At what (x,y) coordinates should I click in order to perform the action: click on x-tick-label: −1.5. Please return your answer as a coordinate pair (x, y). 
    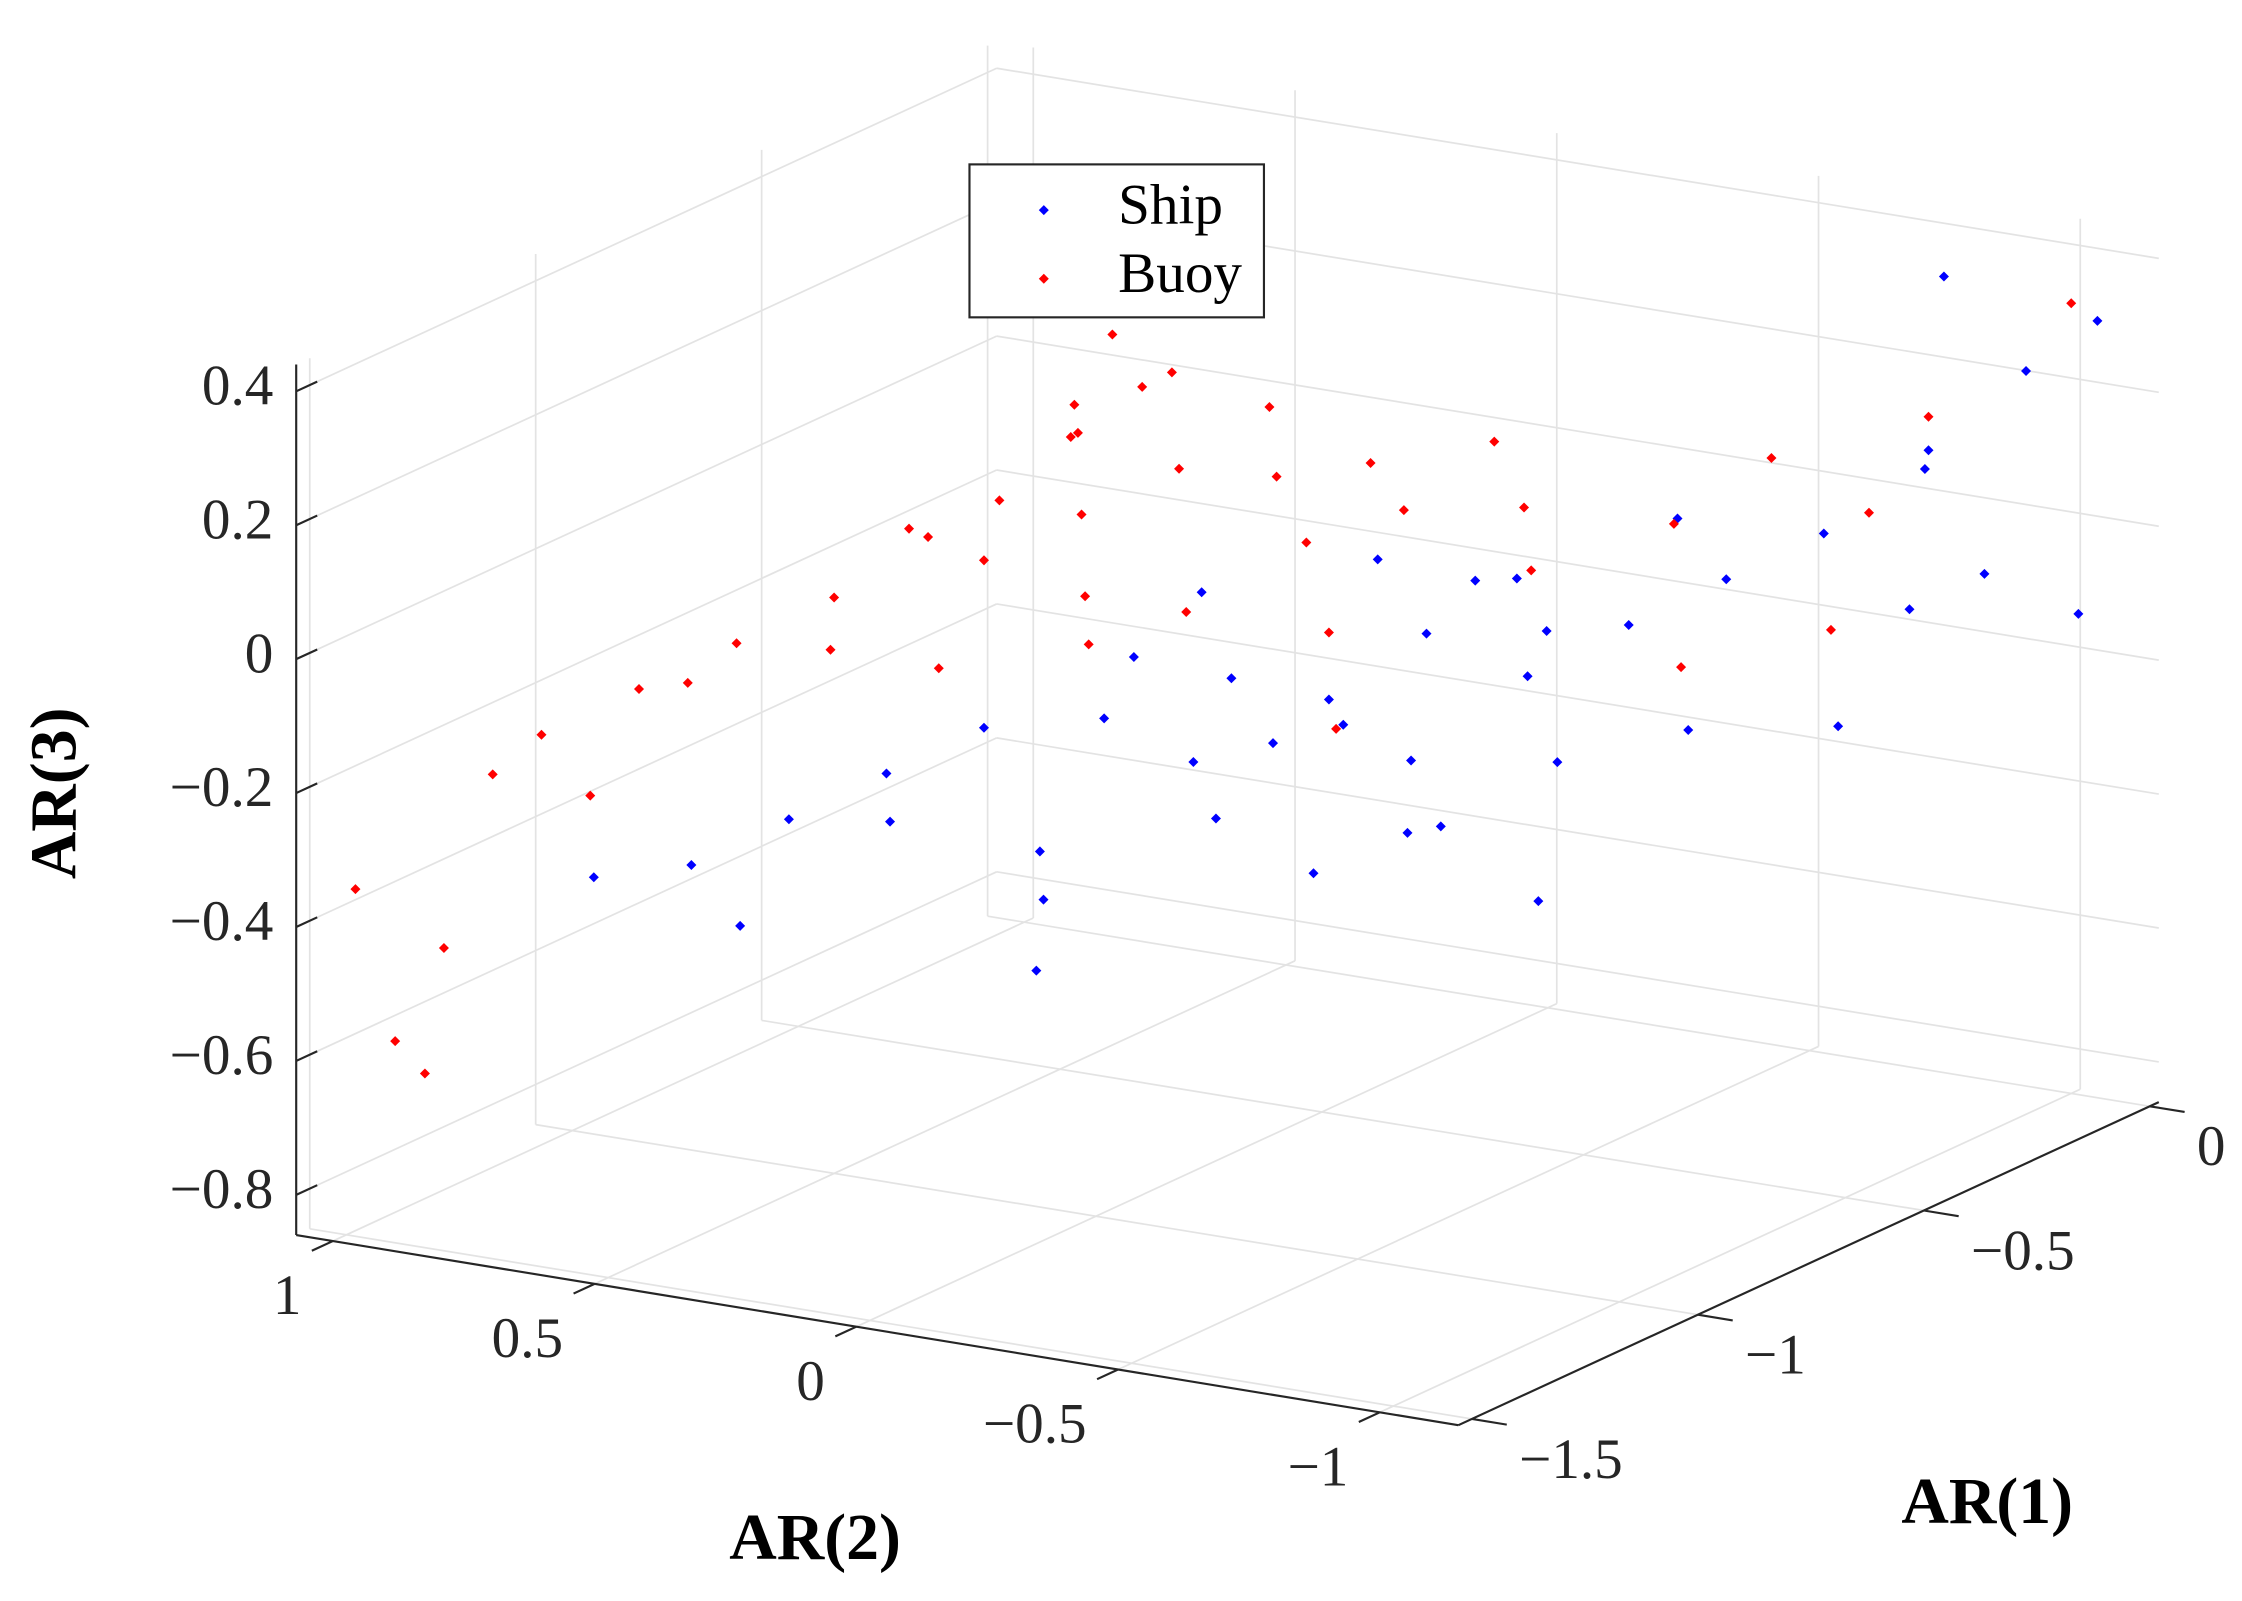
    Looking at the image, I should click on (1571, 1459).